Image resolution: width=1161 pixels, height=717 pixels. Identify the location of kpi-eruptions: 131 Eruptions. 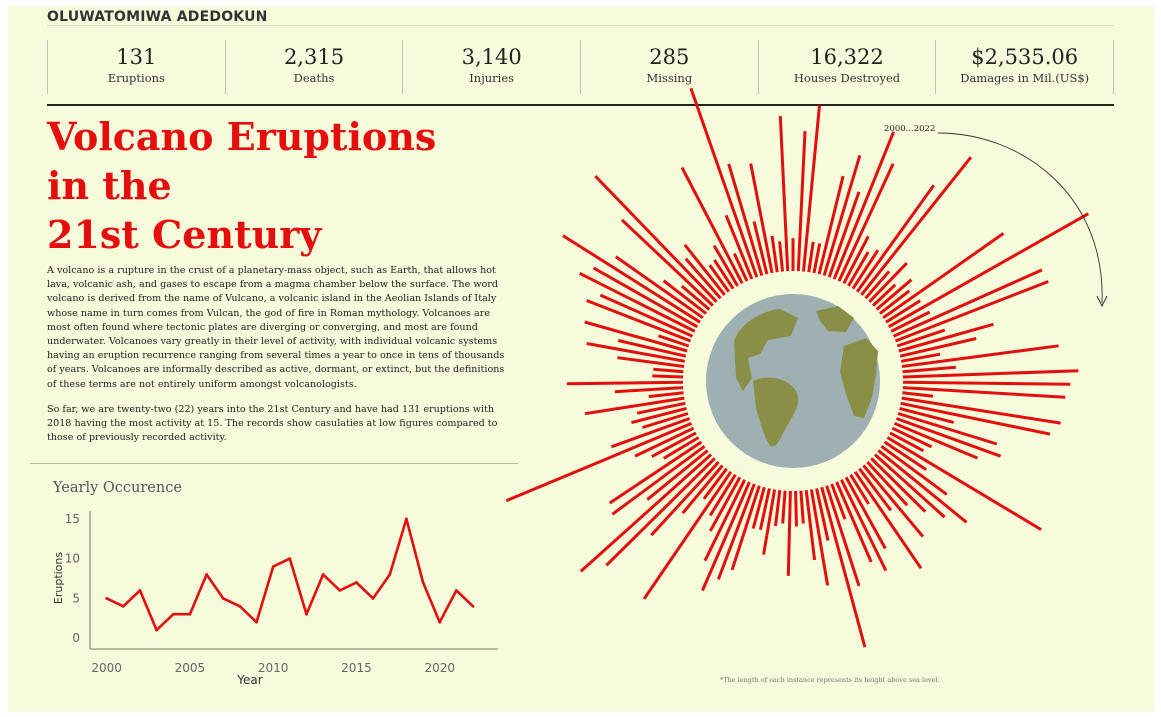
(136, 67).